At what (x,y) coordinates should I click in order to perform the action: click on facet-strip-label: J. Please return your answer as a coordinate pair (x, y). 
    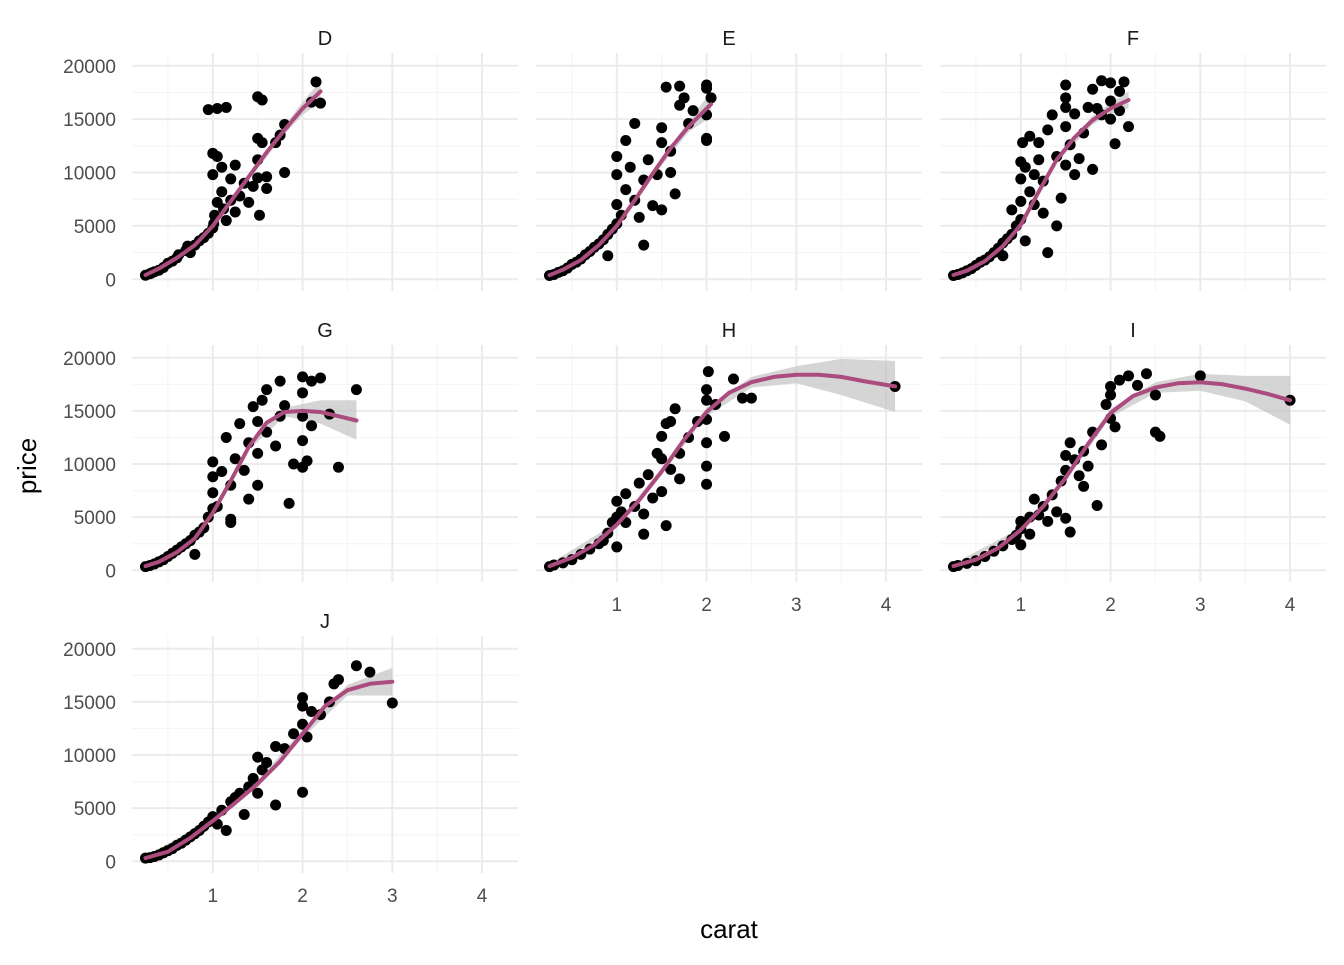
    Looking at the image, I should click on (325, 622).